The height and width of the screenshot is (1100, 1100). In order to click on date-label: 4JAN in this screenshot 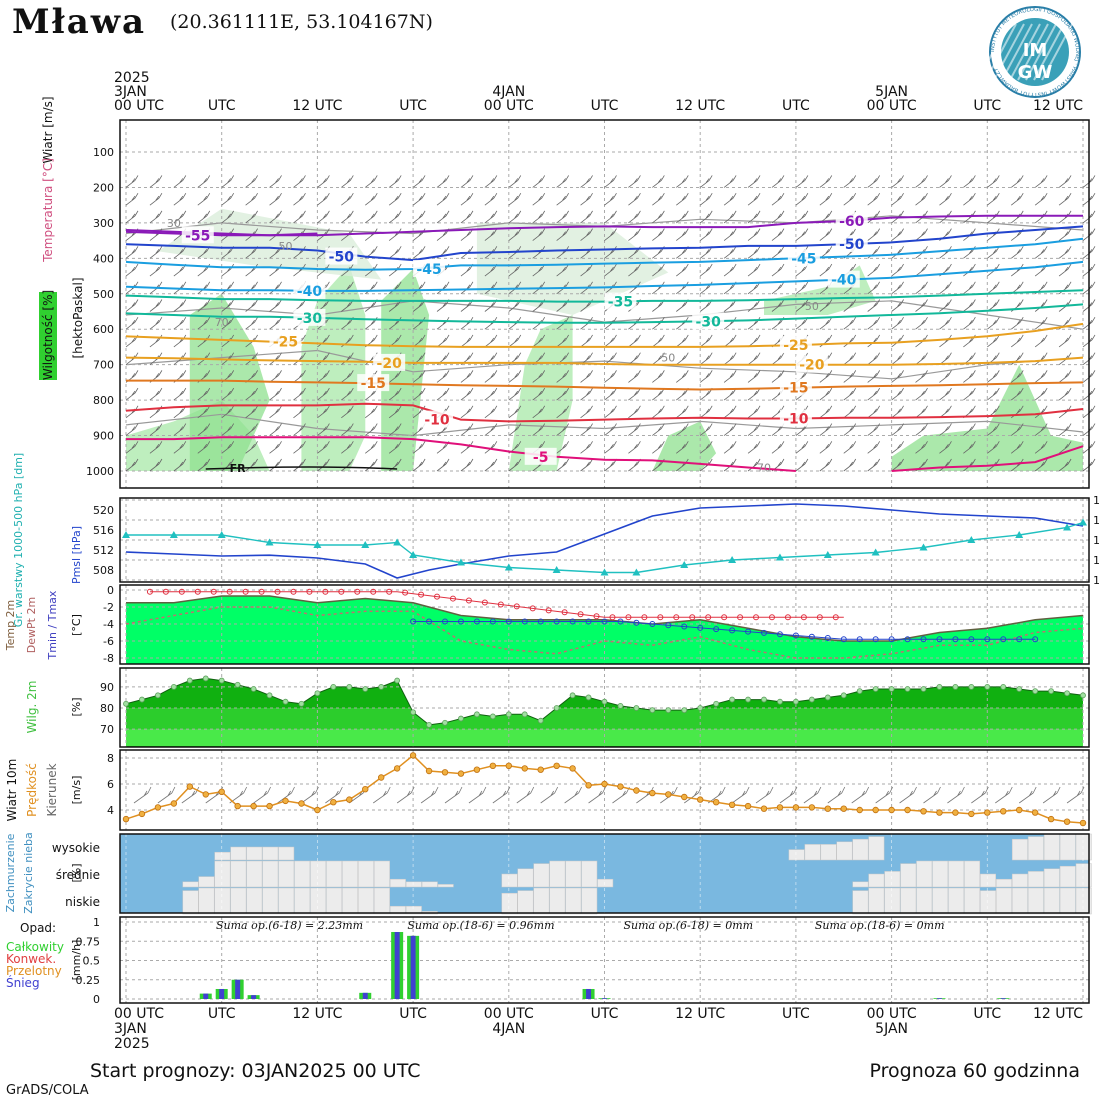, I will do `click(508, 92)`.